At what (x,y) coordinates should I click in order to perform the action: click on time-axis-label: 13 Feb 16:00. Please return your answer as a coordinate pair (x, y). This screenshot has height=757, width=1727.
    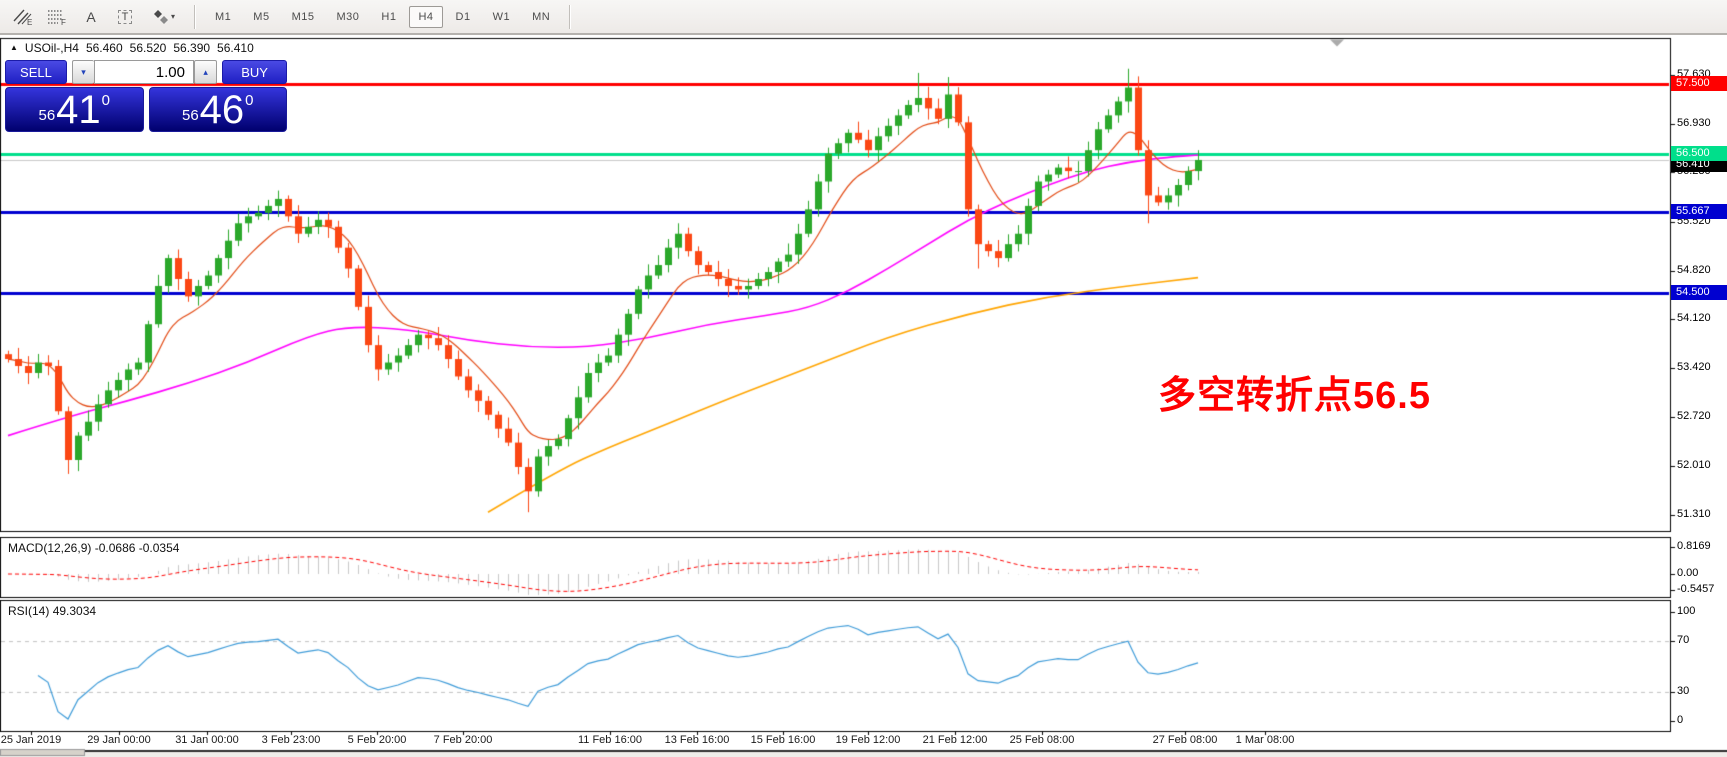
    Looking at the image, I should click on (697, 740).